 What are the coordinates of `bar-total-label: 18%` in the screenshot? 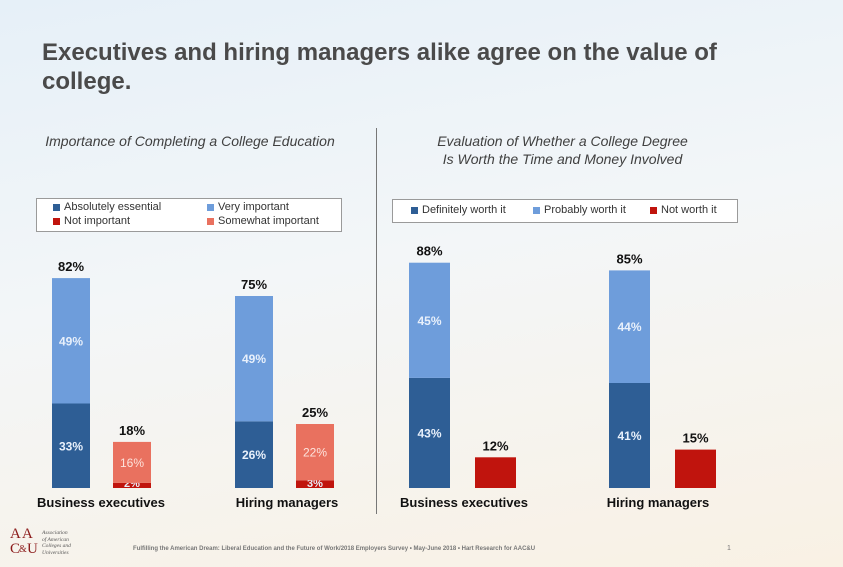 It's located at (132, 430).